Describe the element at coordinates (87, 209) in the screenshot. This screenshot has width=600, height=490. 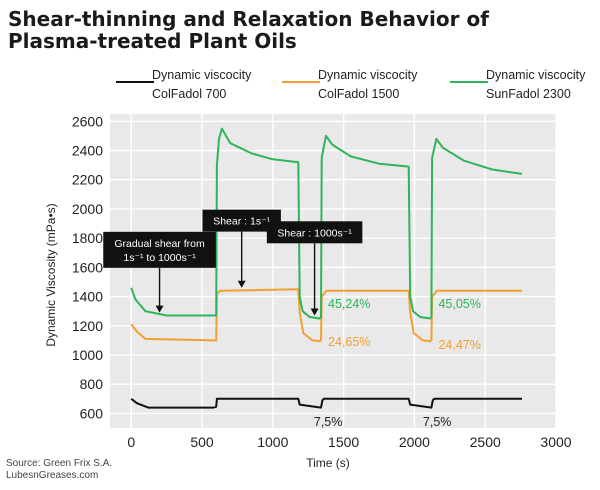
I see `y-tick-label: 2000` at that location.